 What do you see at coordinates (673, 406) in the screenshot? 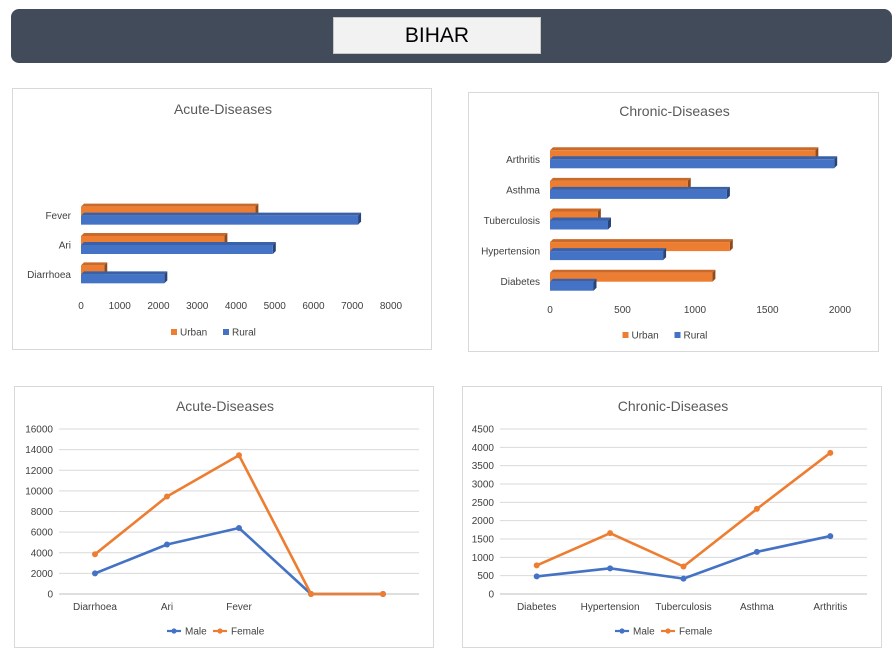
I see `chart-title: Chronic-Diseases` at bounding box center [673, 406].